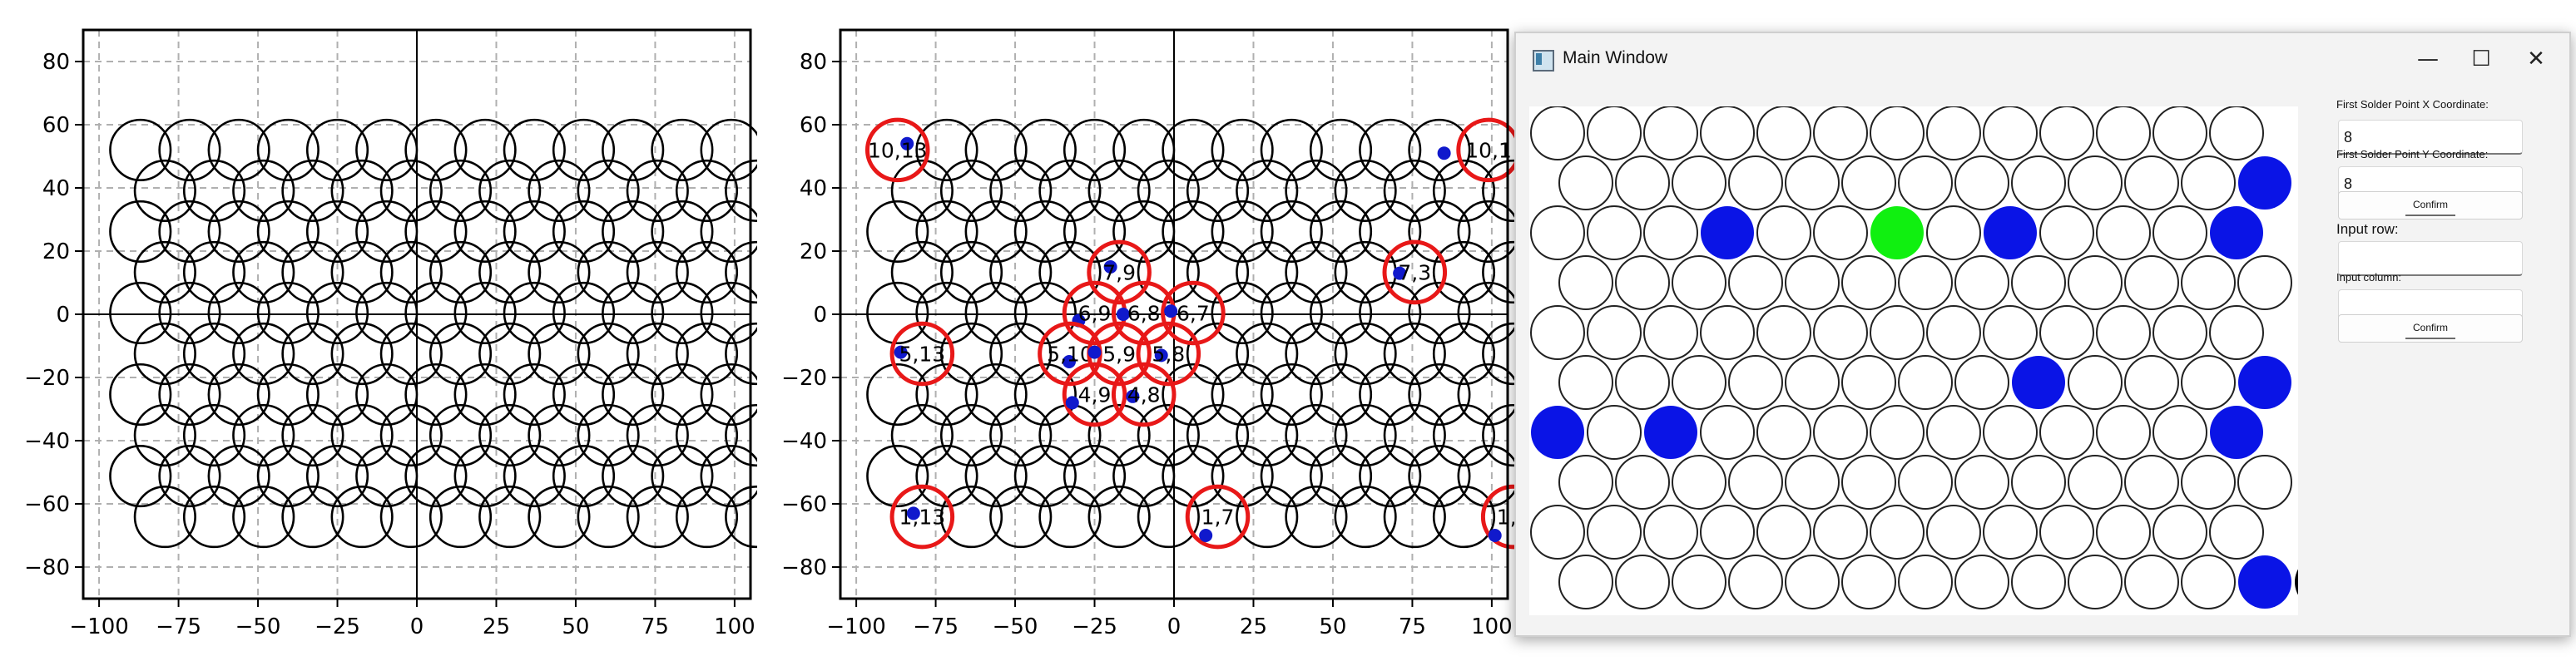 This screenshot has height=661, width=2576. What do you see at coordinates (2043, 61) in the screenshot?
I see `title-bar: Main Window — ☐ ✕` at bounding box center [2043, 61].